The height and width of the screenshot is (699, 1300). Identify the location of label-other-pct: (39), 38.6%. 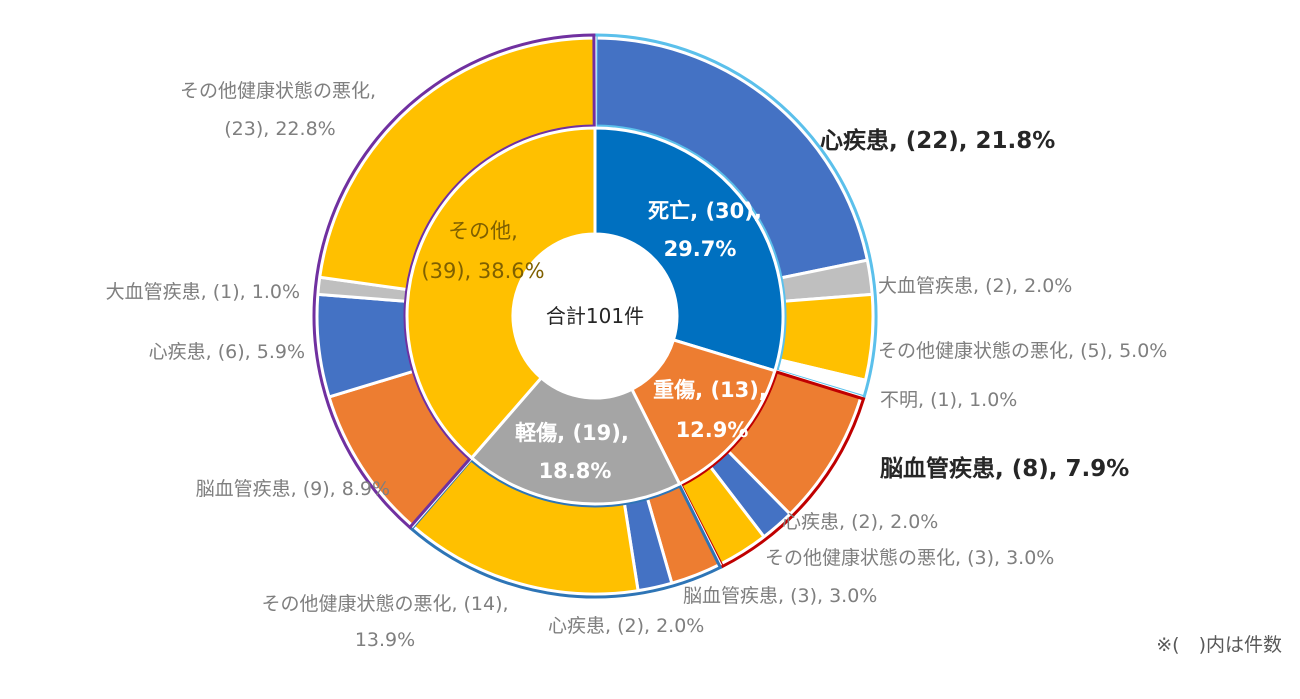
(482, 271).